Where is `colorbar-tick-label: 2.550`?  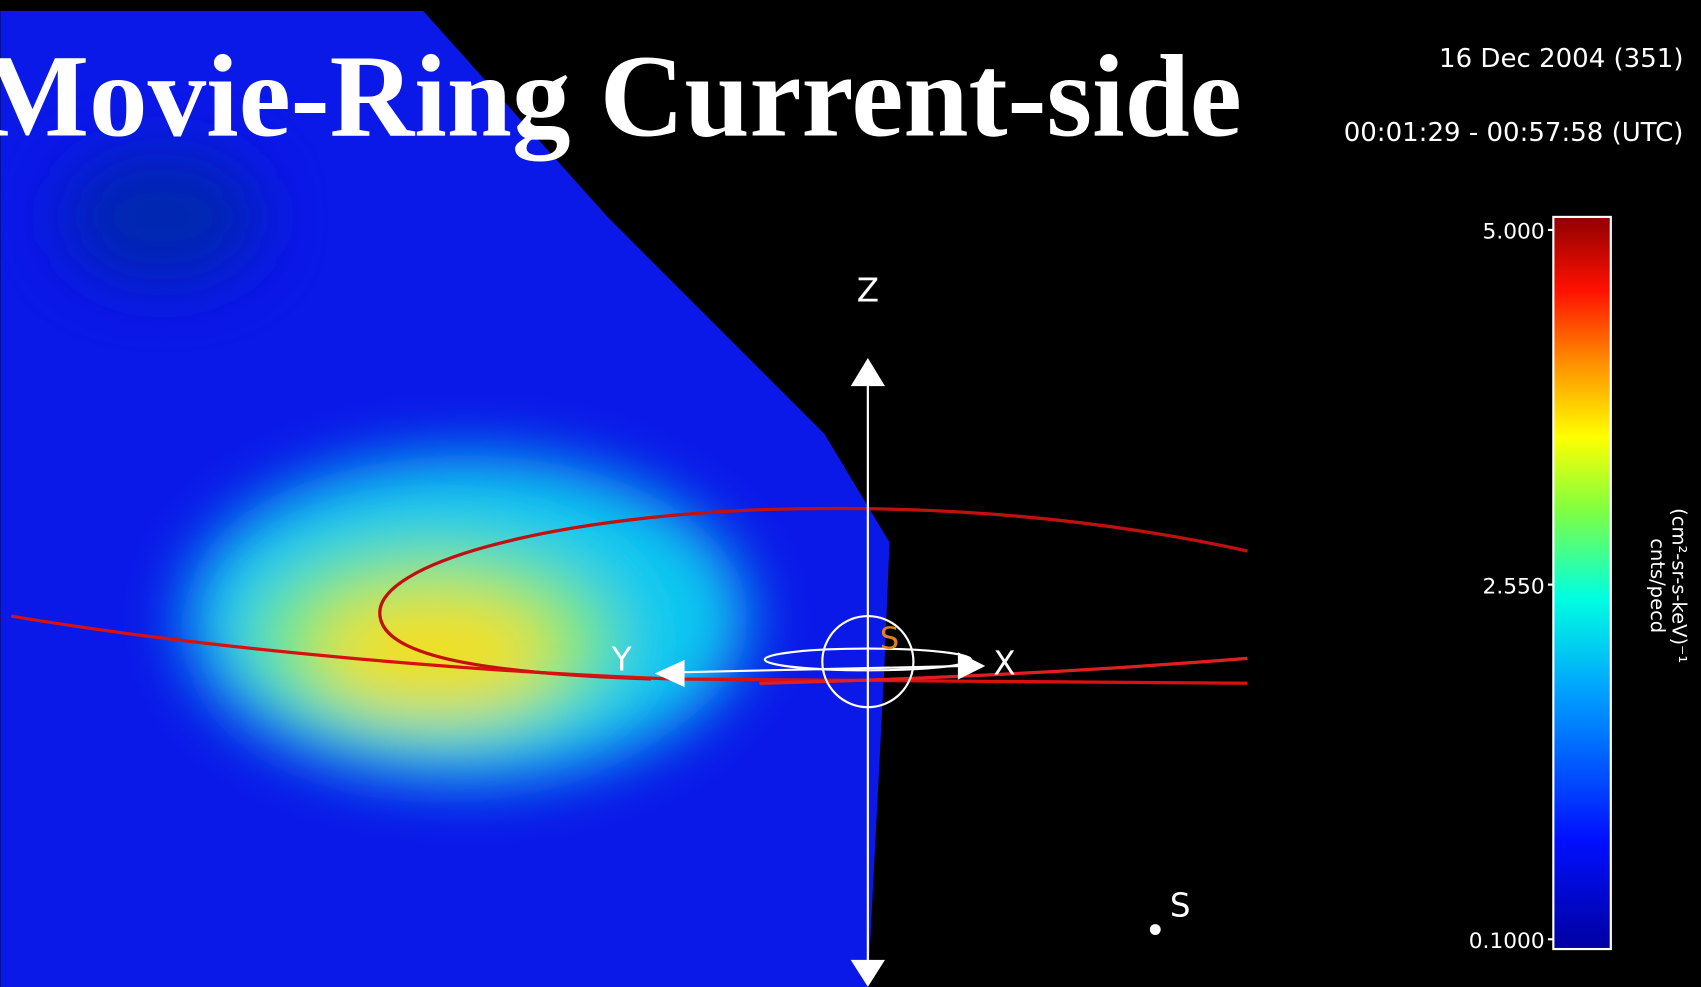
colorbar-tick-label: 2.550 is located at coordinates (1514, 586).